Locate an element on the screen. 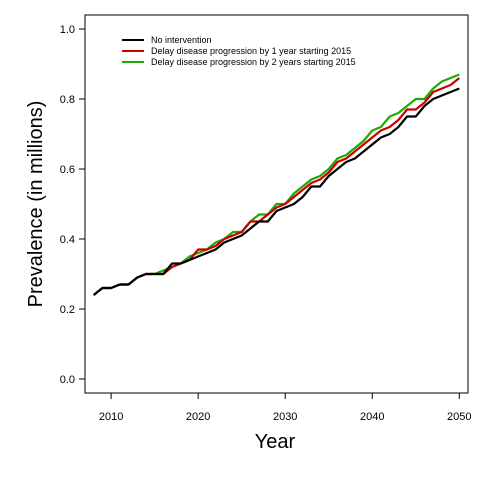 The width and height of the screenshot is (480, 480). legend-label-1: No intervention is located at coordinates (181, 40).